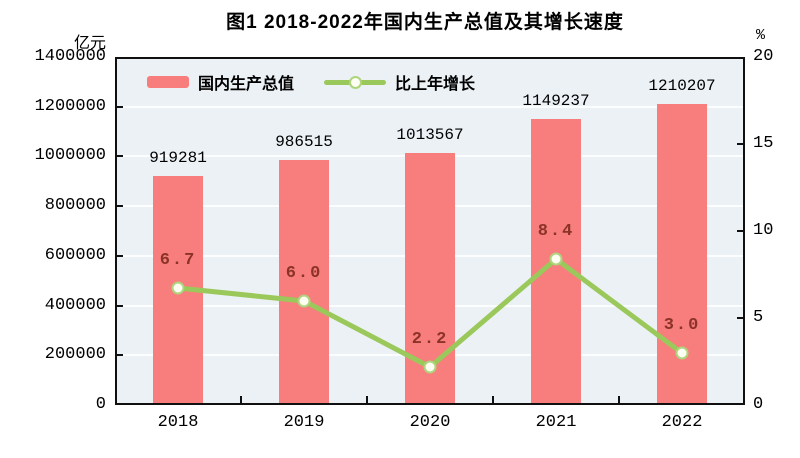 This screenshot has height=458, width=800. What do you see at coordinates (75, 354) in the screenshot?
I see `left-axis-tick-label: 200000` at bounding box center [75, 354].